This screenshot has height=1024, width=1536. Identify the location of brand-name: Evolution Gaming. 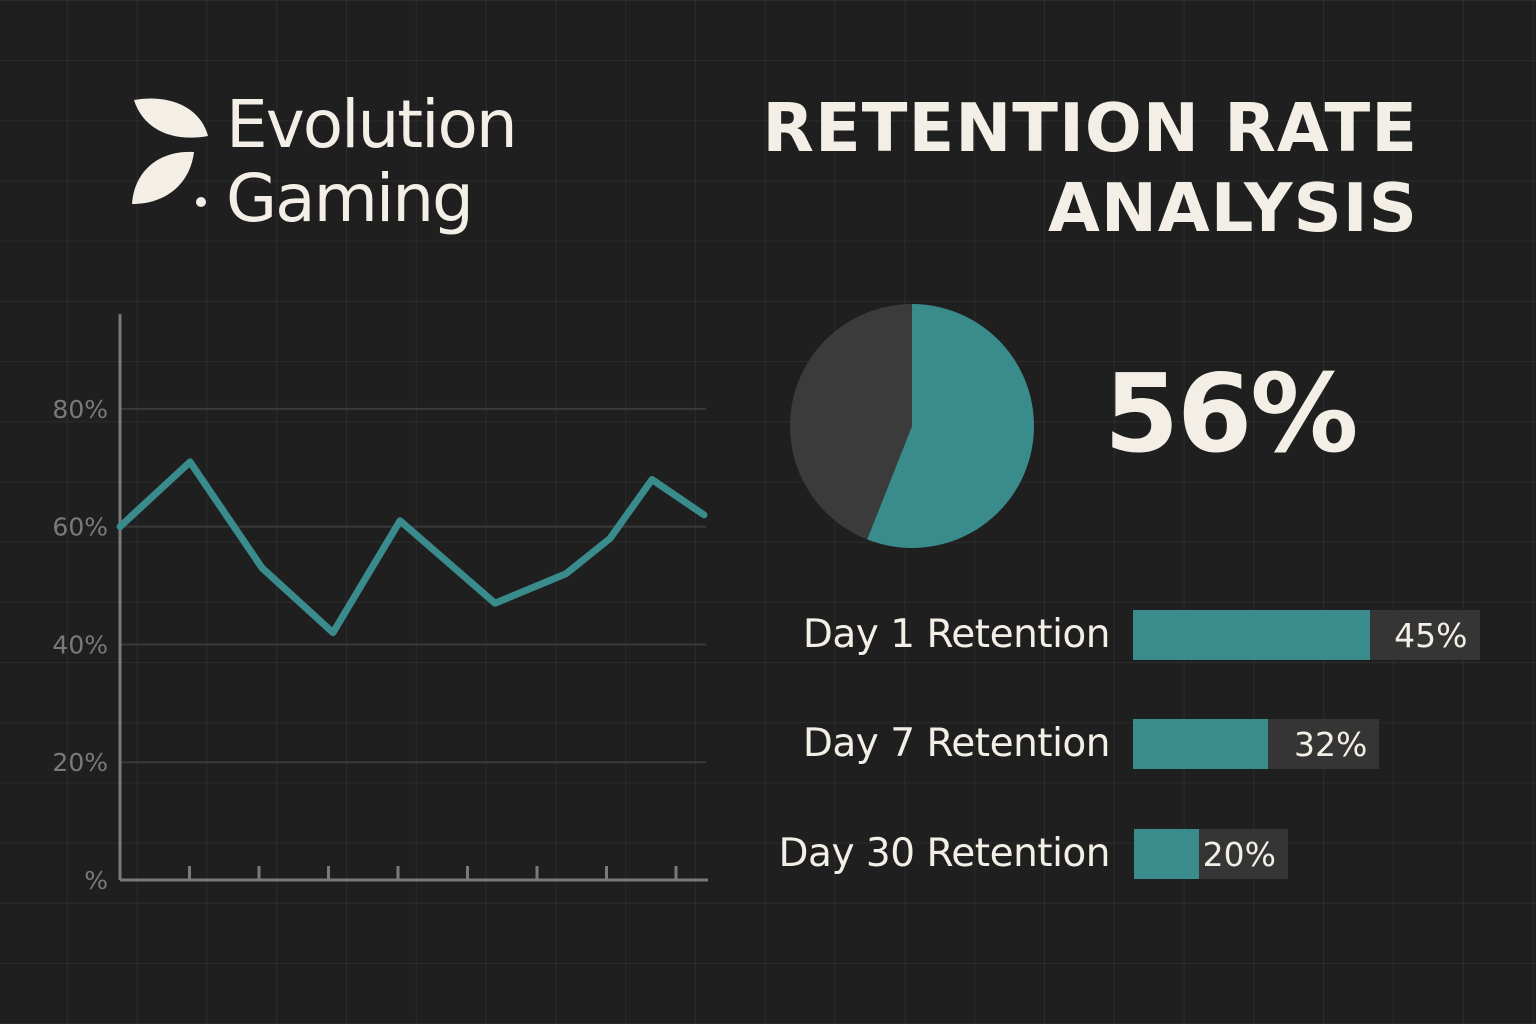
(372, 161).